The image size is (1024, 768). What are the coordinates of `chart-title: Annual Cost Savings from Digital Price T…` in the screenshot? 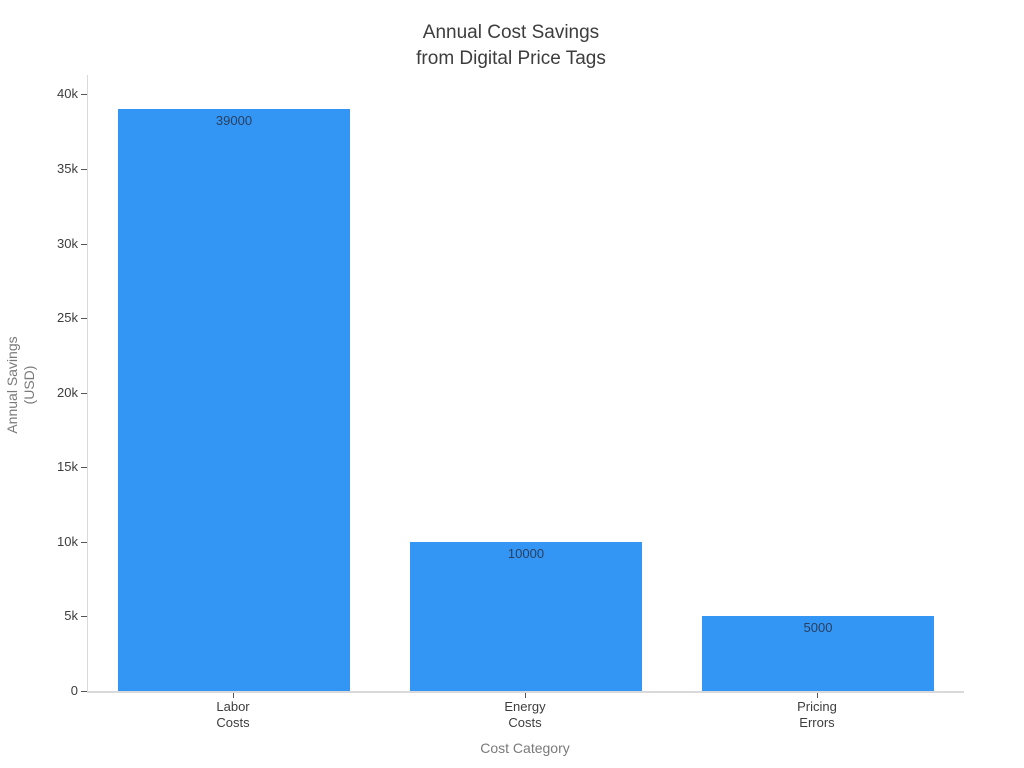 It's located at (511, 45).